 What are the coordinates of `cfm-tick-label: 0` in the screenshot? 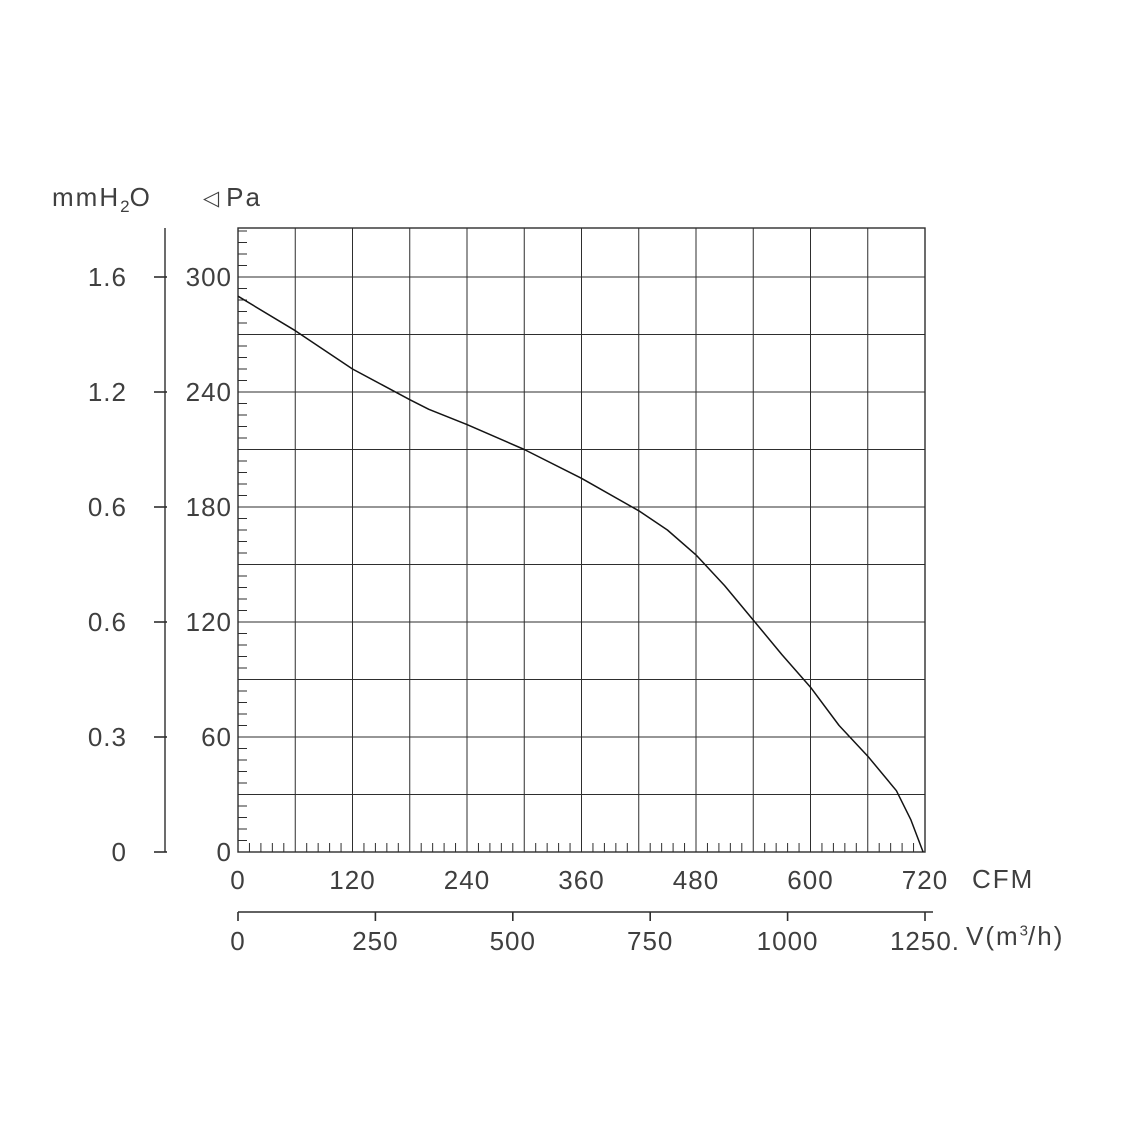 It's located at (237, 880).